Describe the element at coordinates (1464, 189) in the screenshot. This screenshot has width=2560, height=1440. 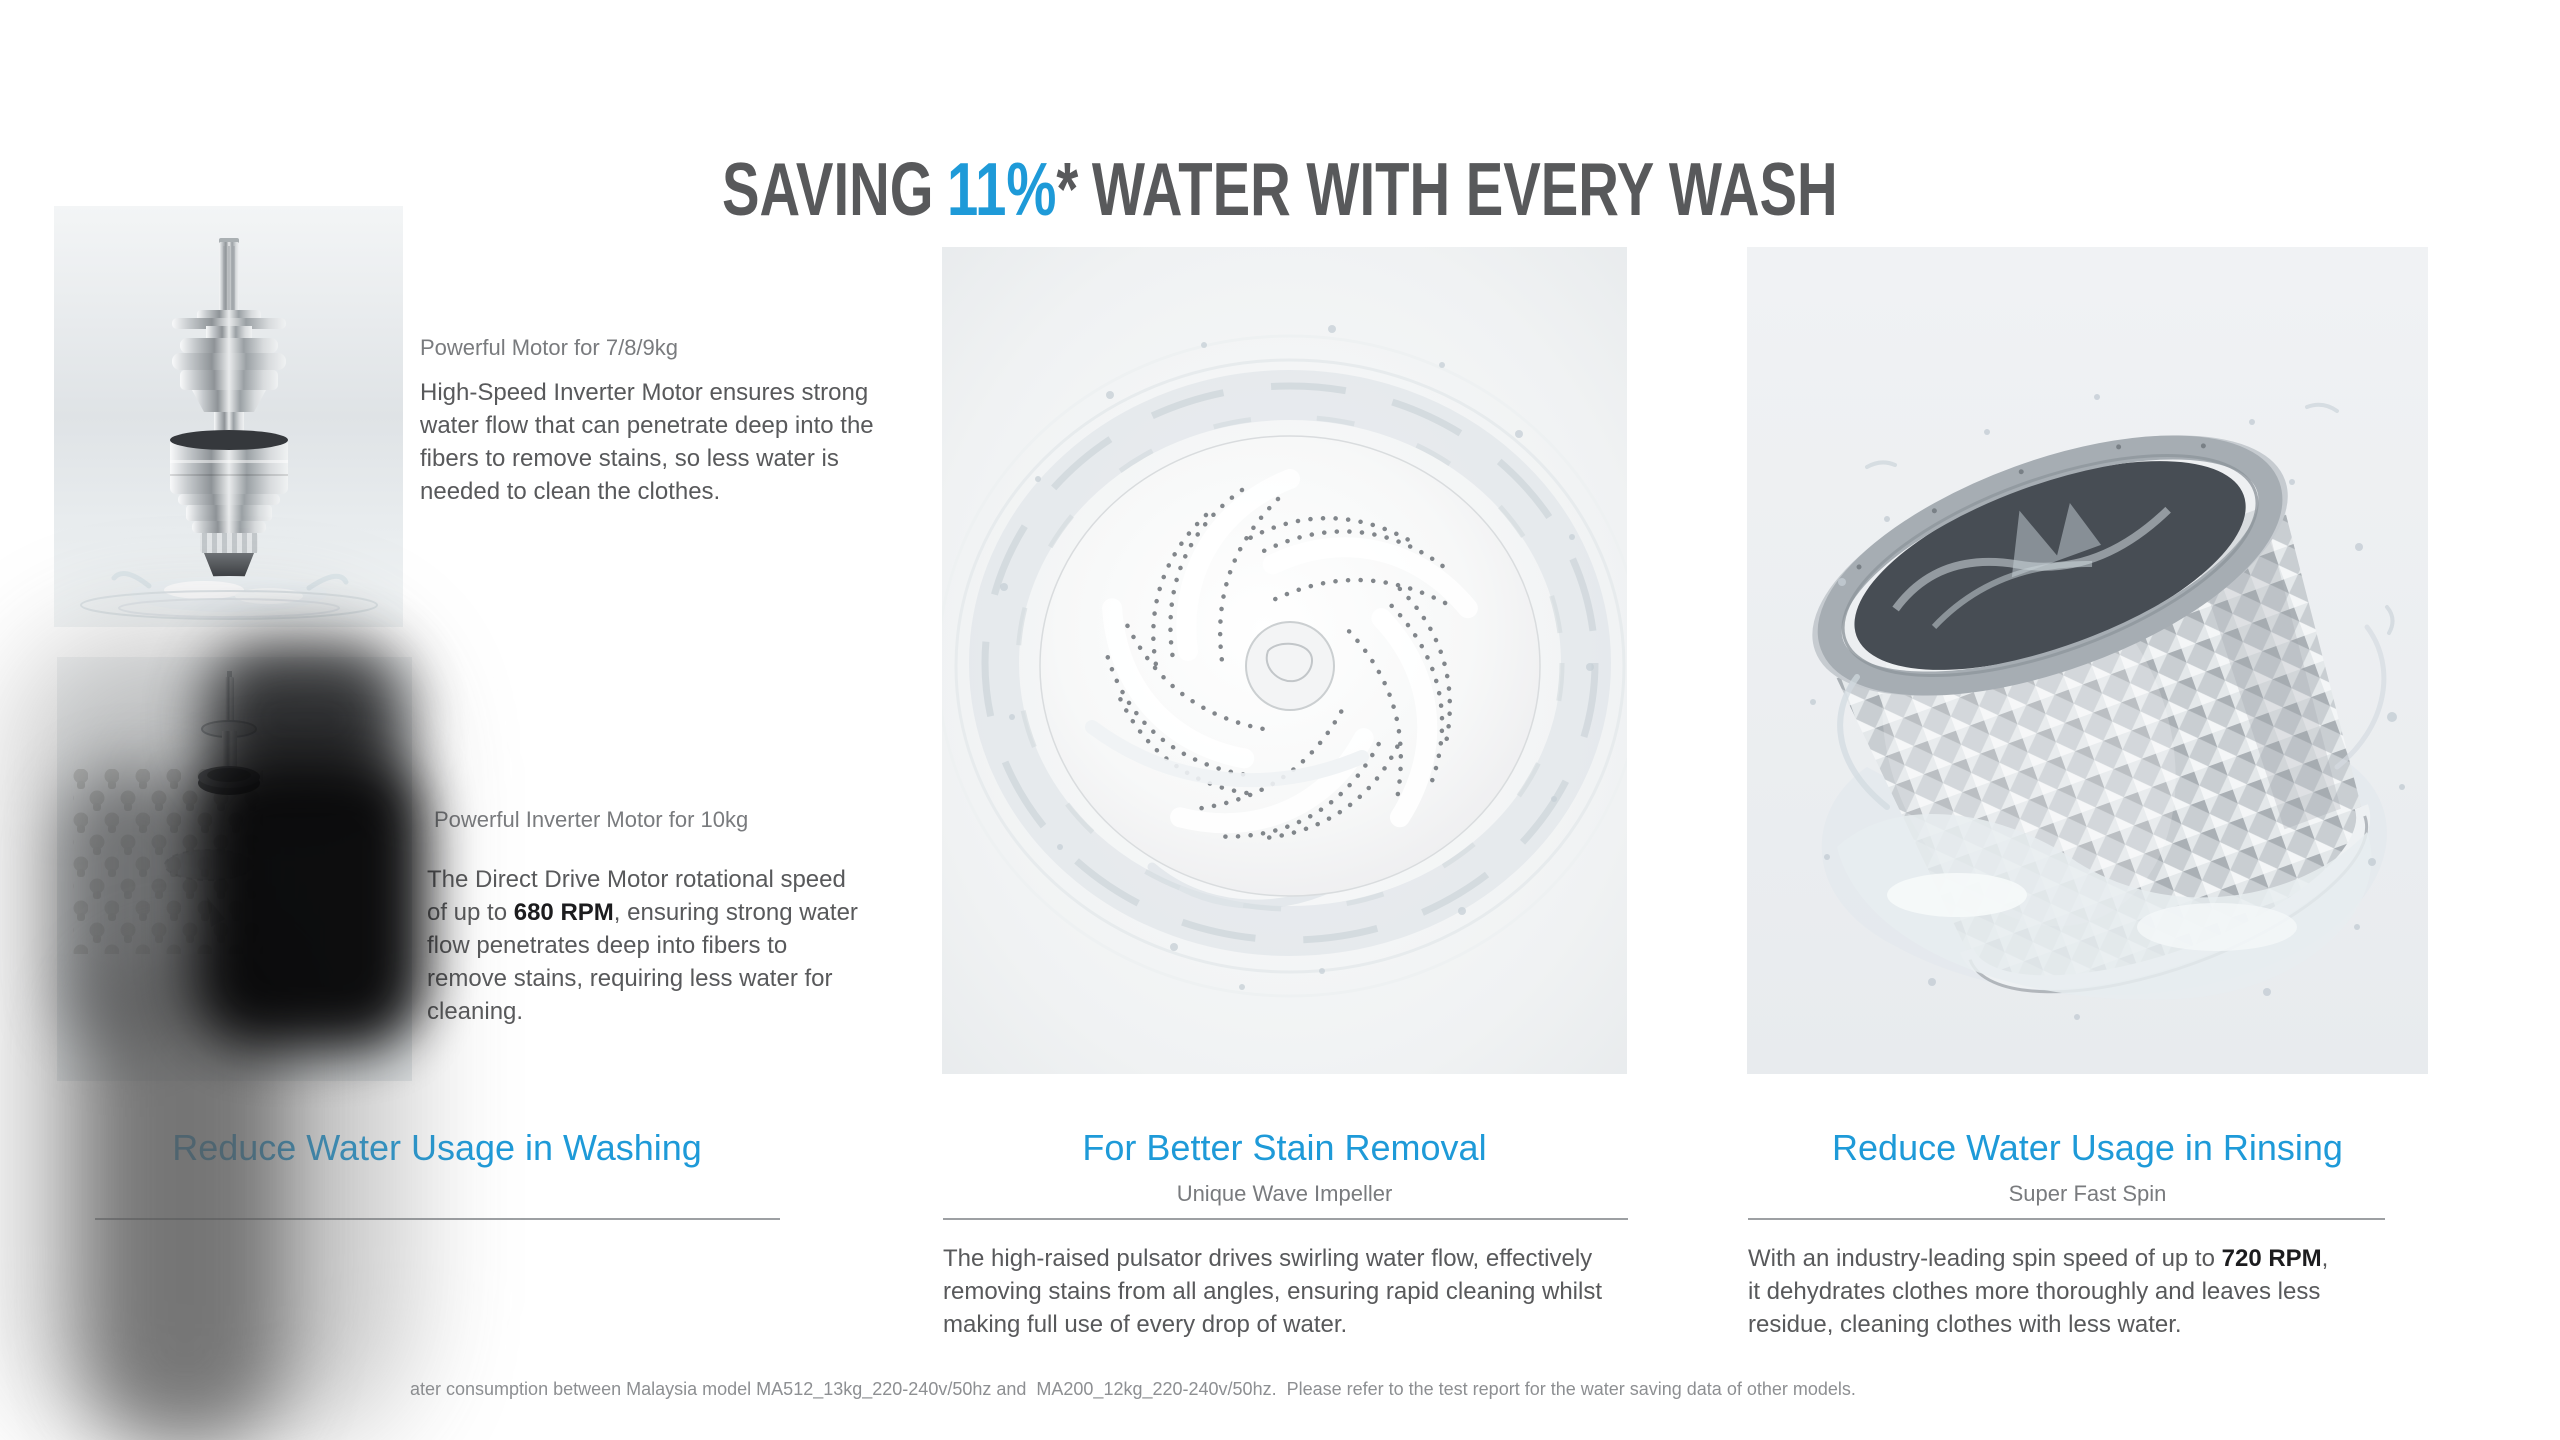
I see `title-text-post: WATER WITH EVERY WASH` at that location.